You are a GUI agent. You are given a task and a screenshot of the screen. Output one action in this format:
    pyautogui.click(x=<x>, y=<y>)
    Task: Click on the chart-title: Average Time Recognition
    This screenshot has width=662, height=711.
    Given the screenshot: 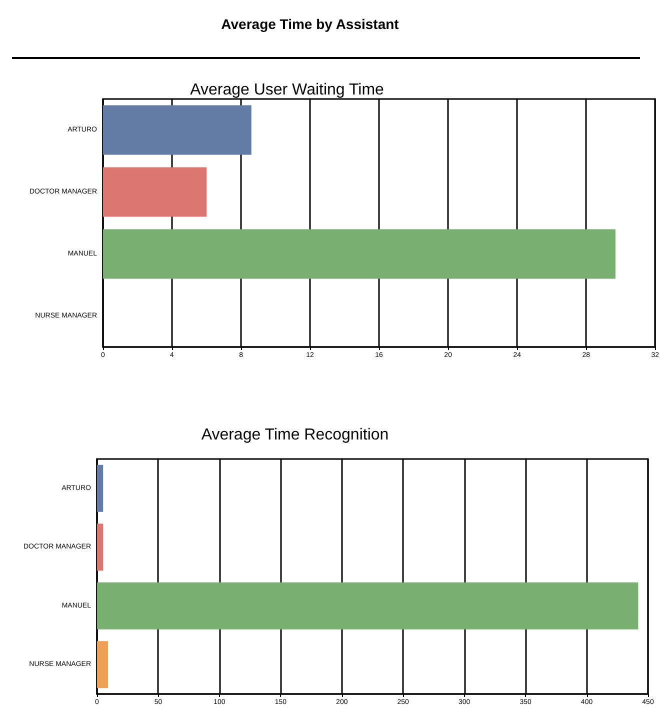 What is the action you would take?
    pyautogui.click(x=295, y=435)
    